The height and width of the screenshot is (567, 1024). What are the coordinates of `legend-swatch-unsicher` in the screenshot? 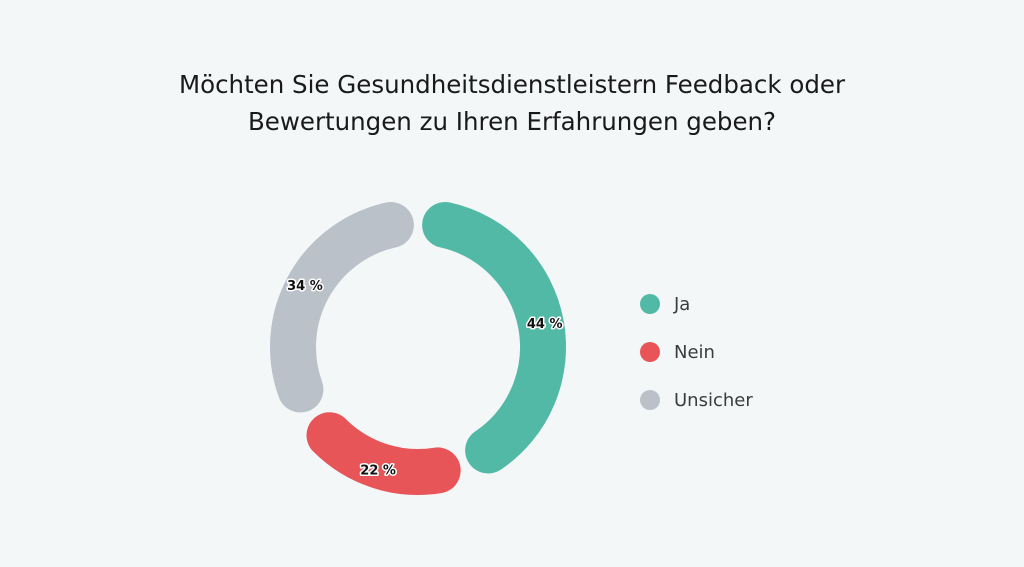 It's located at (650, 400).